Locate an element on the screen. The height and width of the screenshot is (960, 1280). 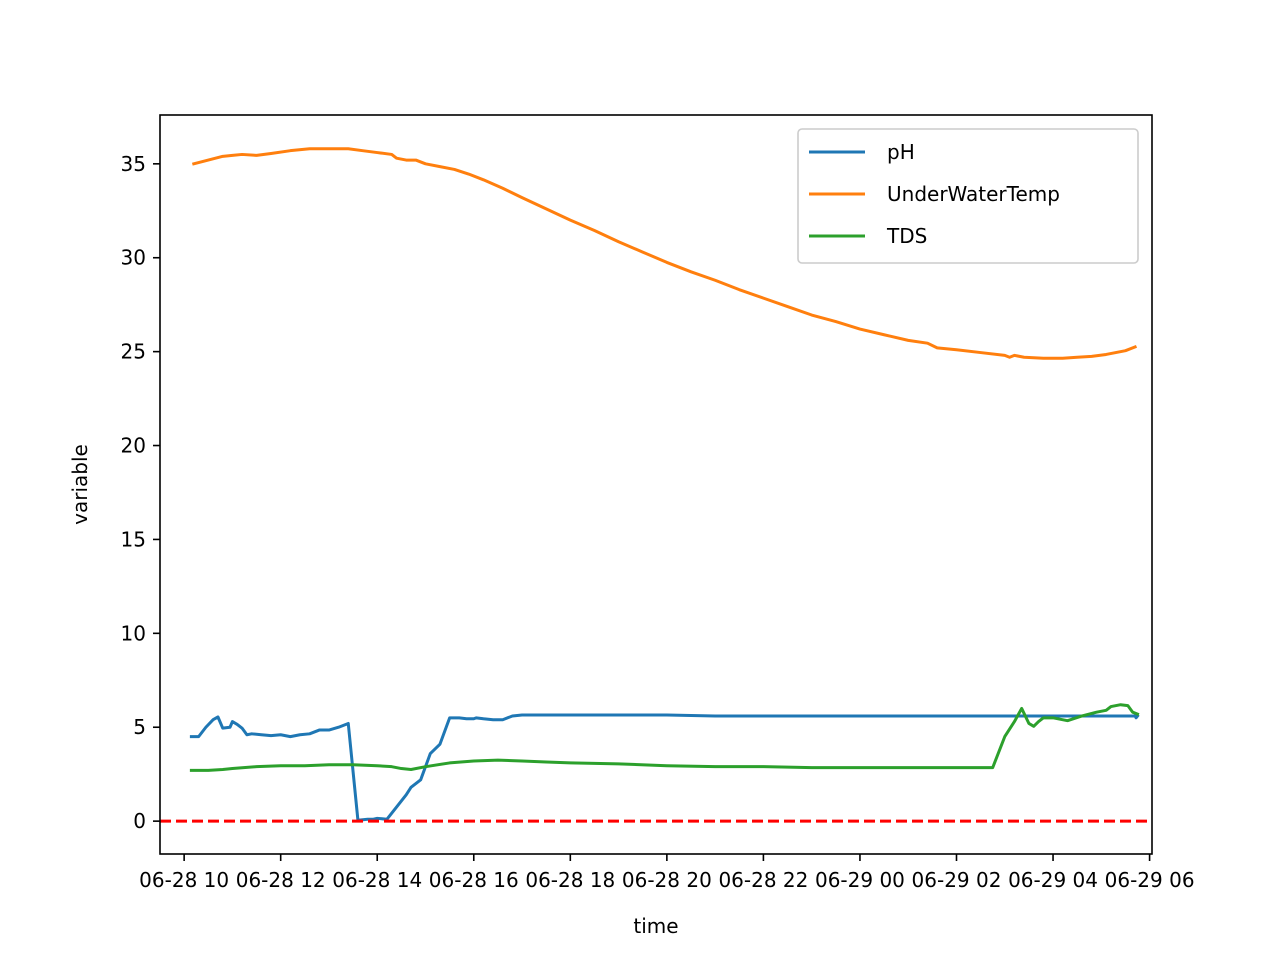
y-axis-label: variable is located at coordinates (80, 484).